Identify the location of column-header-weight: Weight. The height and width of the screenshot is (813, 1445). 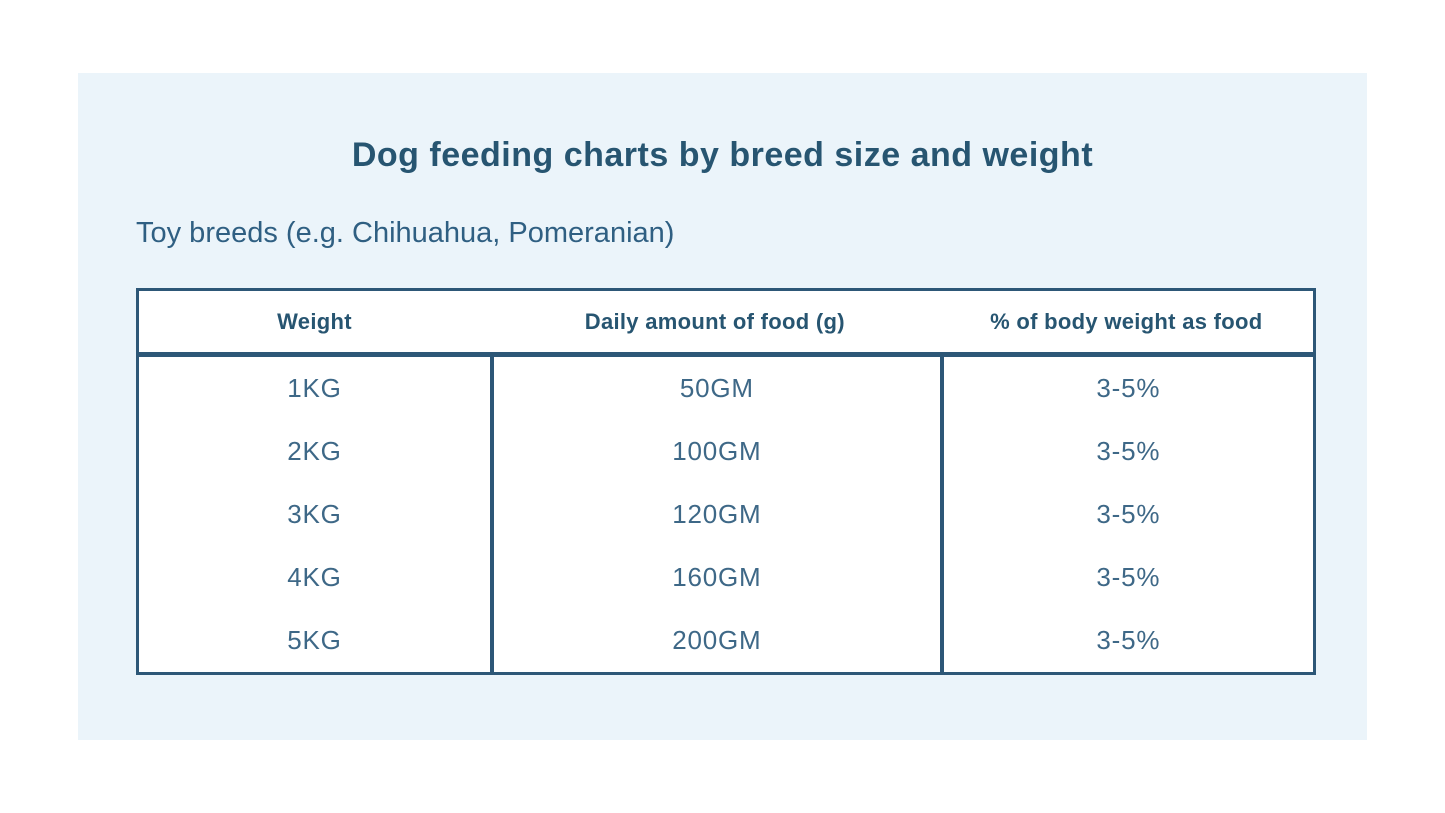
(314, 321).